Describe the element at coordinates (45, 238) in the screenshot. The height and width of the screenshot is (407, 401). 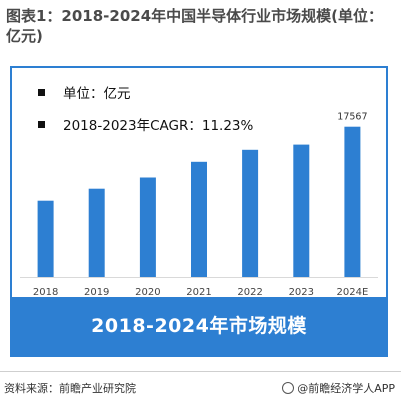
I see `bar-2018` at that location.